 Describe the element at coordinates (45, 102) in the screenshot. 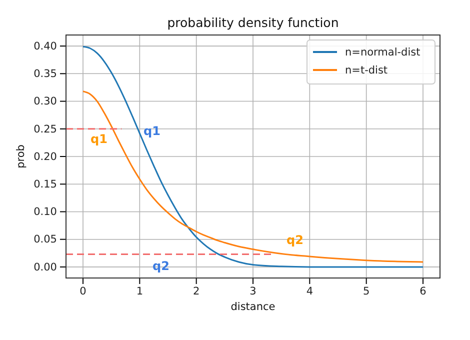

I see `y-tick-label: 0.30` at that location.